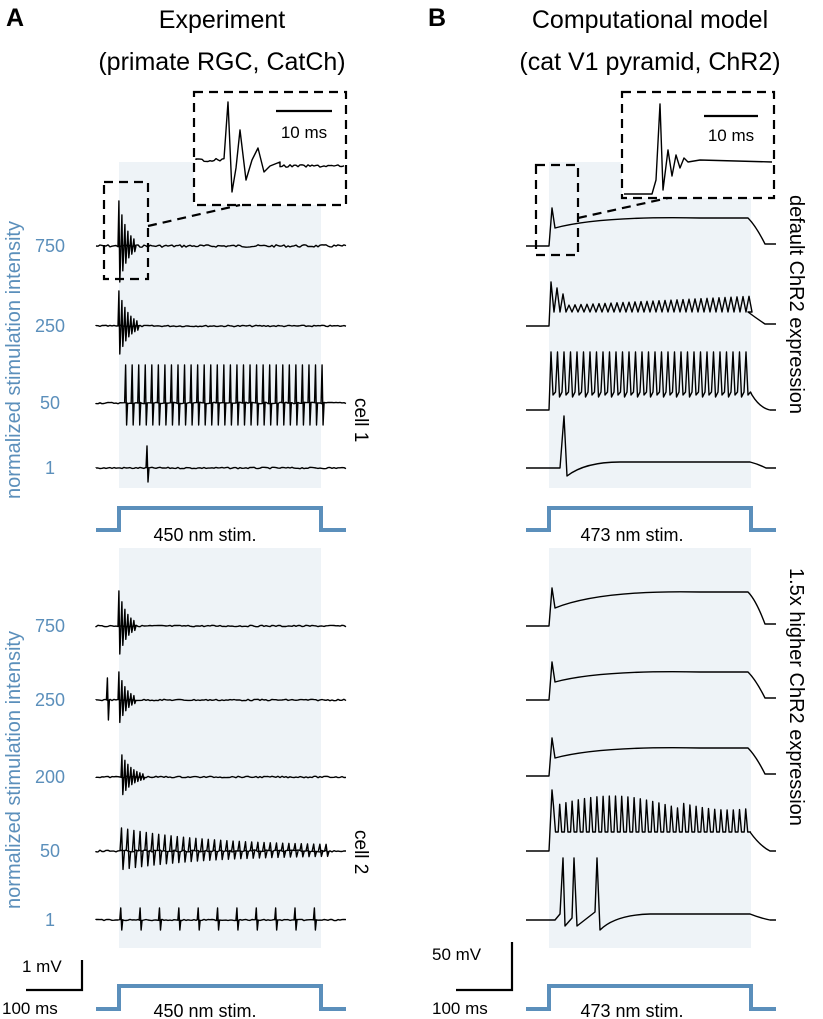 This screenshot has width=823, height=1019. What do you see at coordinates (485, 967) in the screenshot?
I see `scalebar-b` at bounding box center [485, 967].